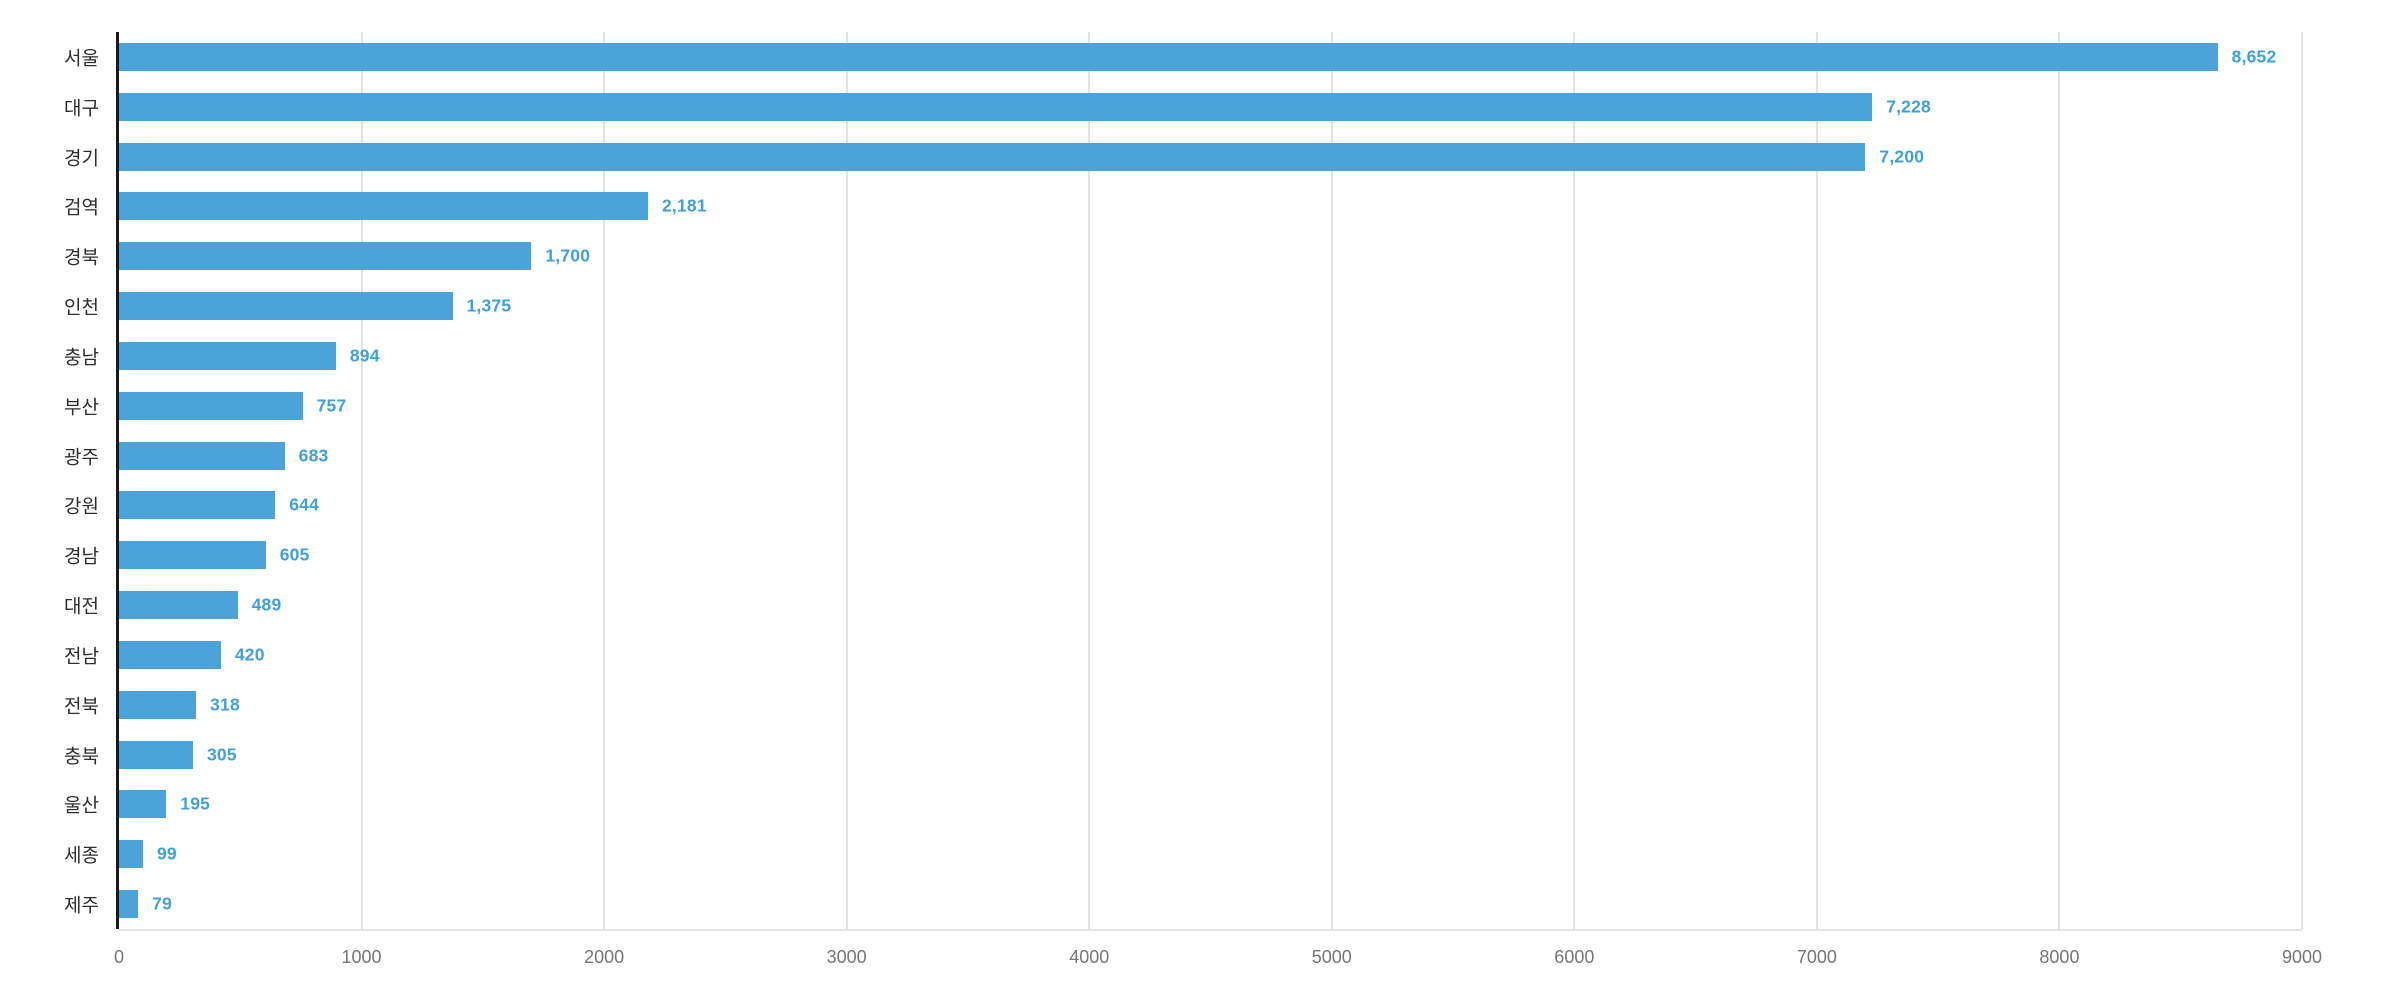 This screenshot has width=2386, height=1000. Describe the element at coordinates (266, 604) in the screenshot. I see `value-label: 489` at that location.